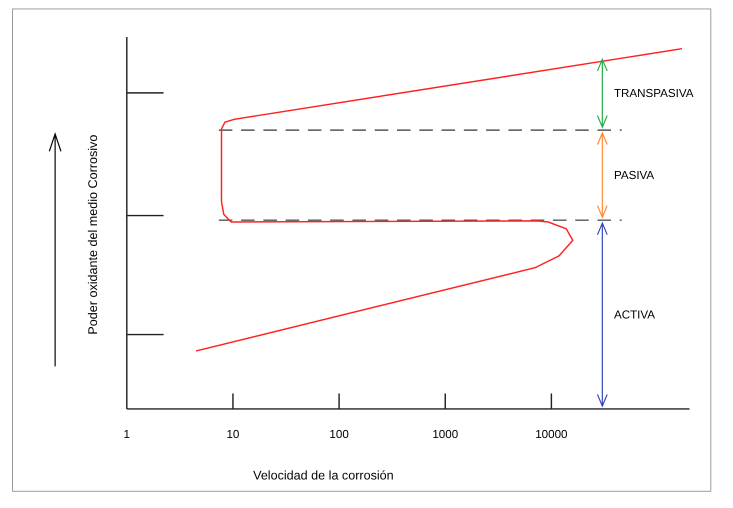  Describe the element at coordinates (323, 475) in the screenshot. I see `x-axis-title: Velocidad de la corrosión` at that location.